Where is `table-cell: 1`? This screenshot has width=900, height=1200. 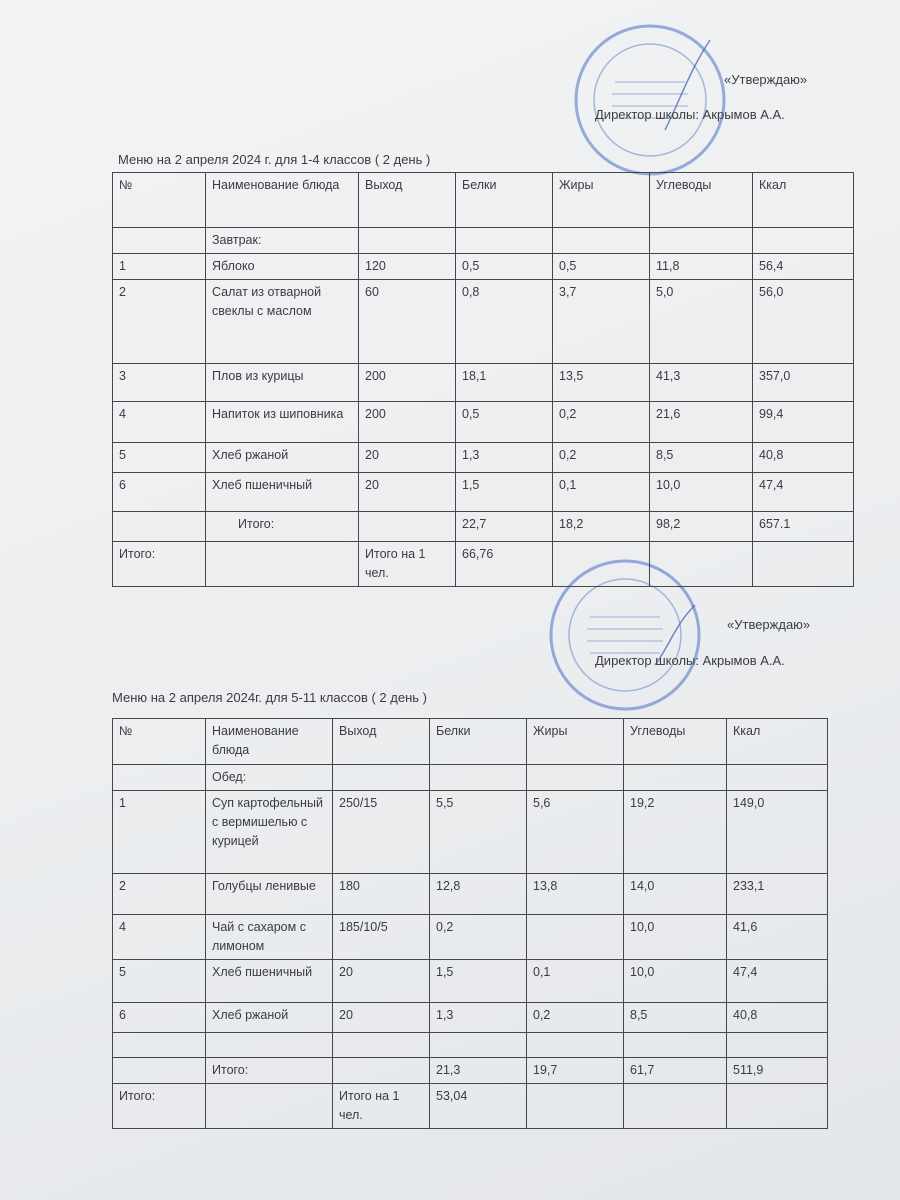 table-cell: 1 is located at coordinates (159, 832).